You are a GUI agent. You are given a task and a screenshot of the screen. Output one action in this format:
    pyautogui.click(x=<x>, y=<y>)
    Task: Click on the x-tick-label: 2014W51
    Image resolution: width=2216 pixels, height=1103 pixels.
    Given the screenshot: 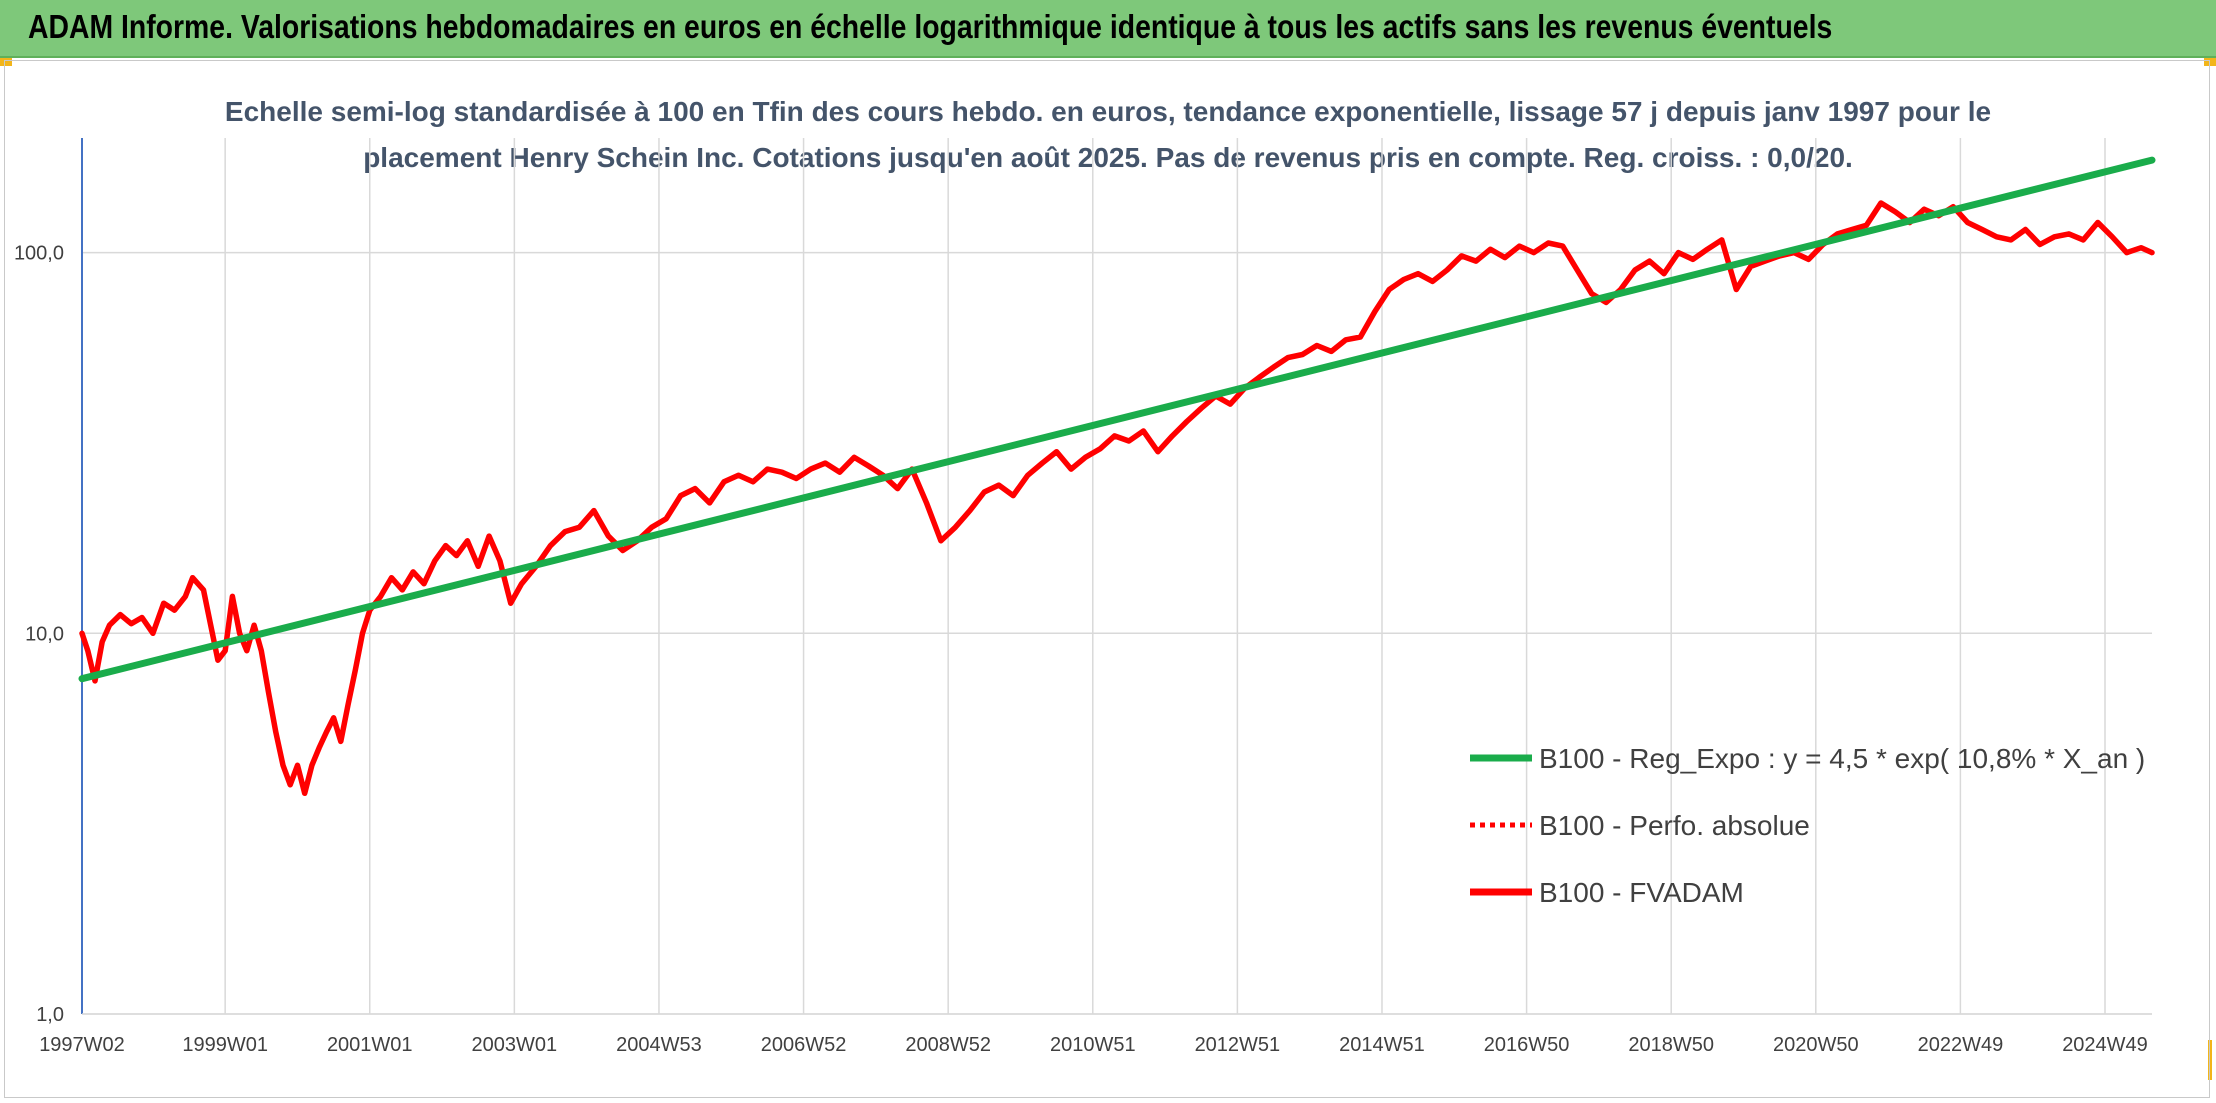 What is the action you would take?
    pyautogui.click(x=1382, y=1045)
    